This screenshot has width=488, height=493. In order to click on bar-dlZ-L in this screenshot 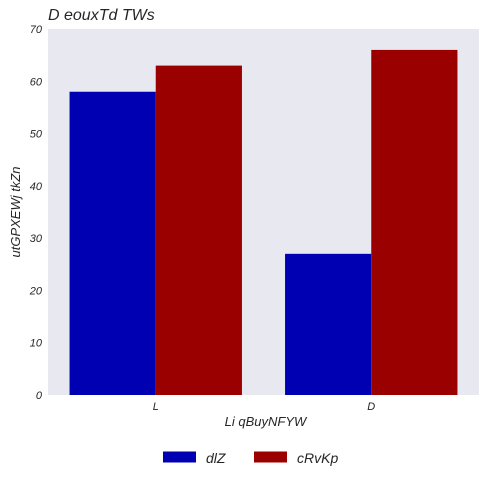, I will do `click(112, 243)`.